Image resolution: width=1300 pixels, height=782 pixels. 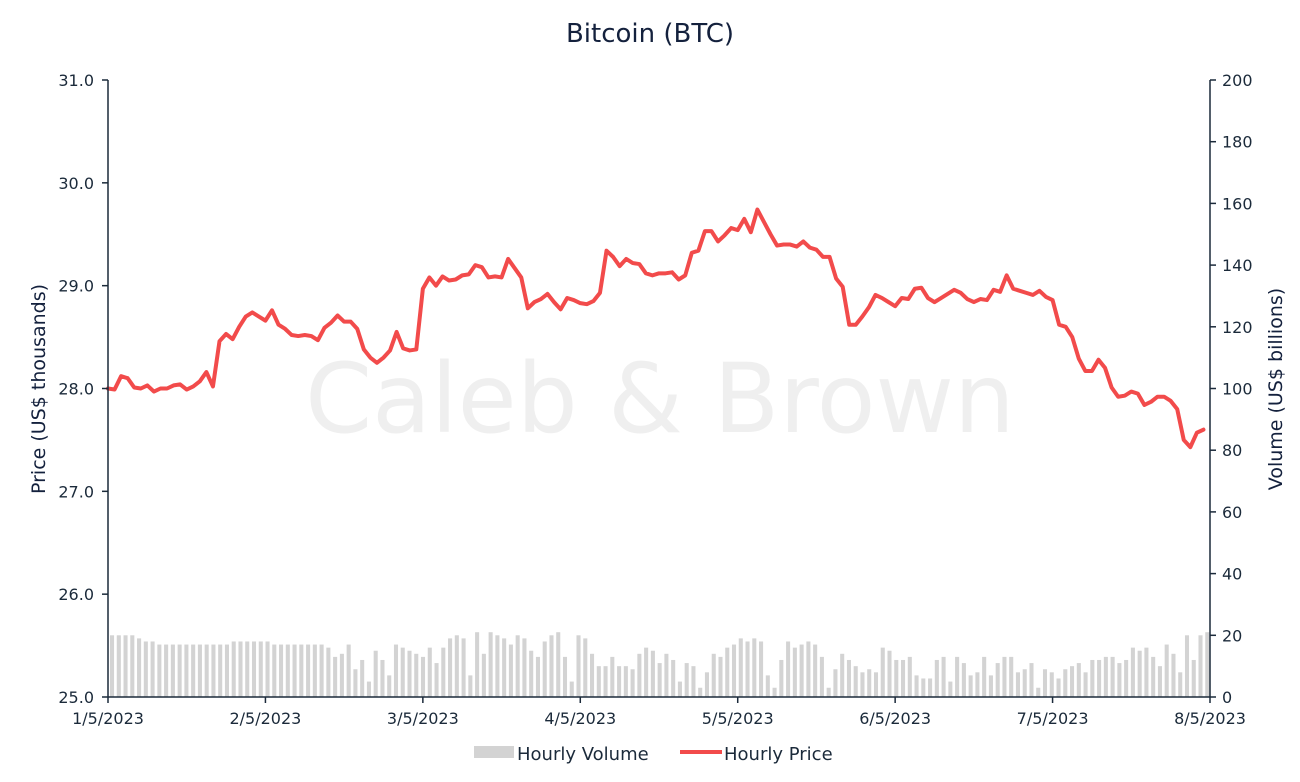 What do you see at coordinates (76, 389) in the screenshot?
I see `y-left-tick-label: 28.0` at bounding box center [76, 389].